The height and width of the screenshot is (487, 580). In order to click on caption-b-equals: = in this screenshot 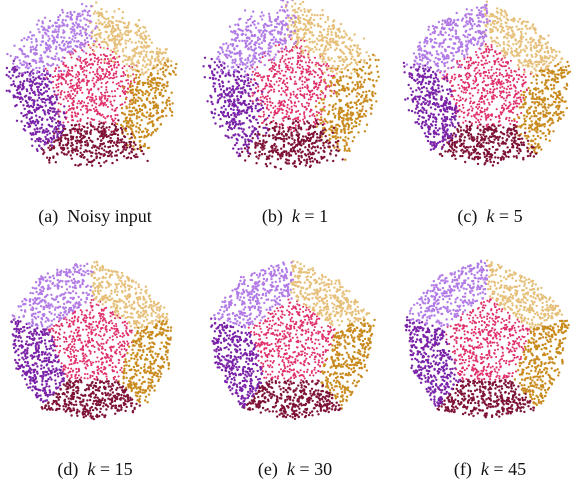, I will do `click(309, 216)`.